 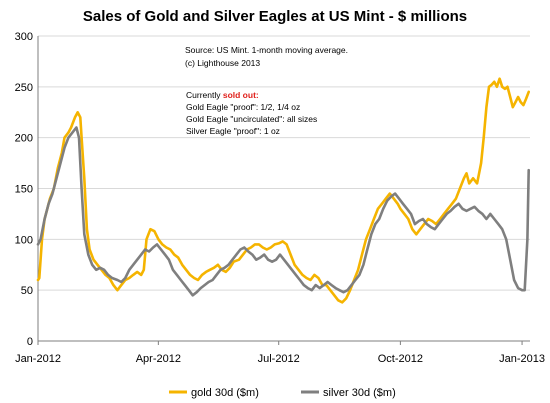 I want to click on legend-label-gold: gold 30d ($m), so click(x=225, y=393).